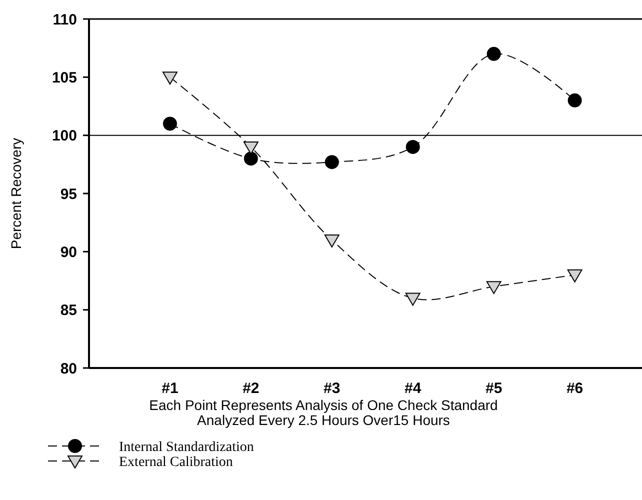 The image size is (642, 500). I want to click on x-tick-label: #2, so click(251, 388).